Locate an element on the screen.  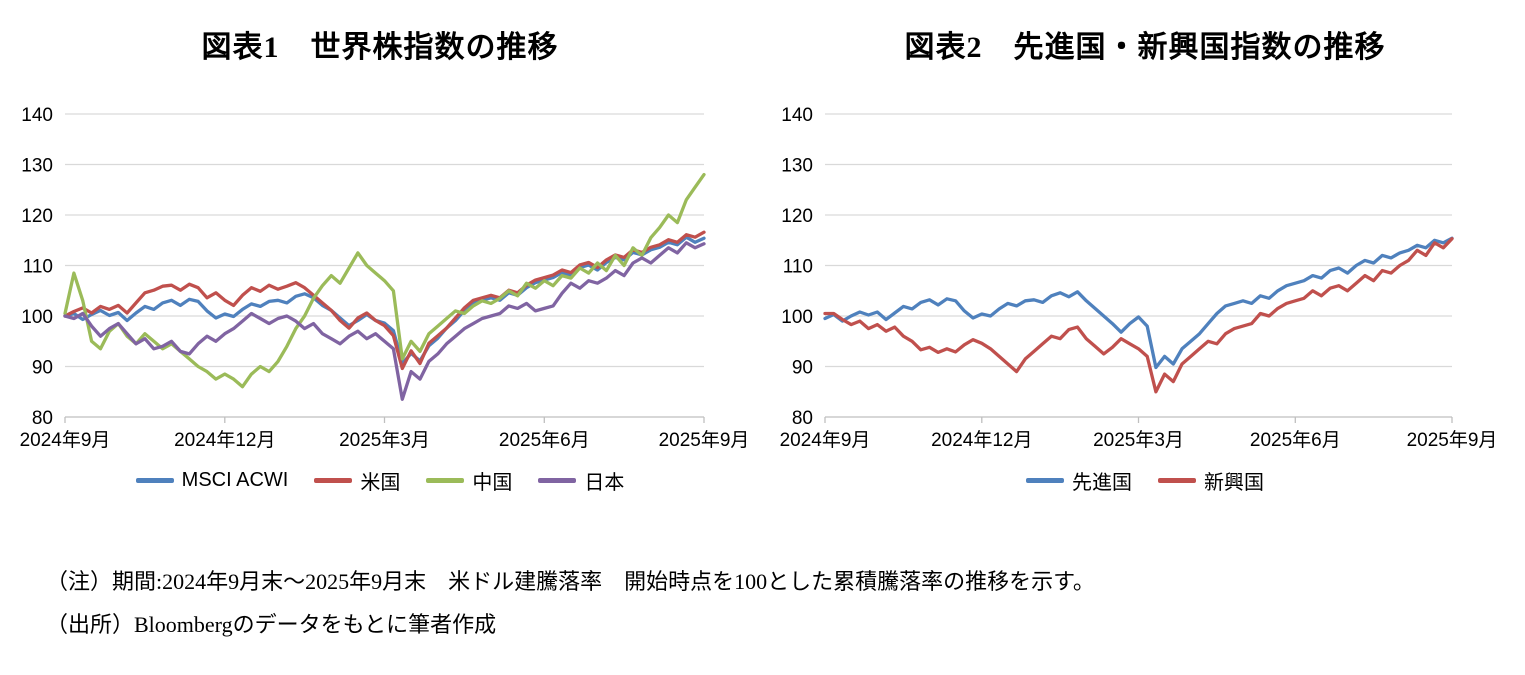
chart-1-legend: MSCI ACWI 米国 中国 日本 is located at coordinates (380, 480).